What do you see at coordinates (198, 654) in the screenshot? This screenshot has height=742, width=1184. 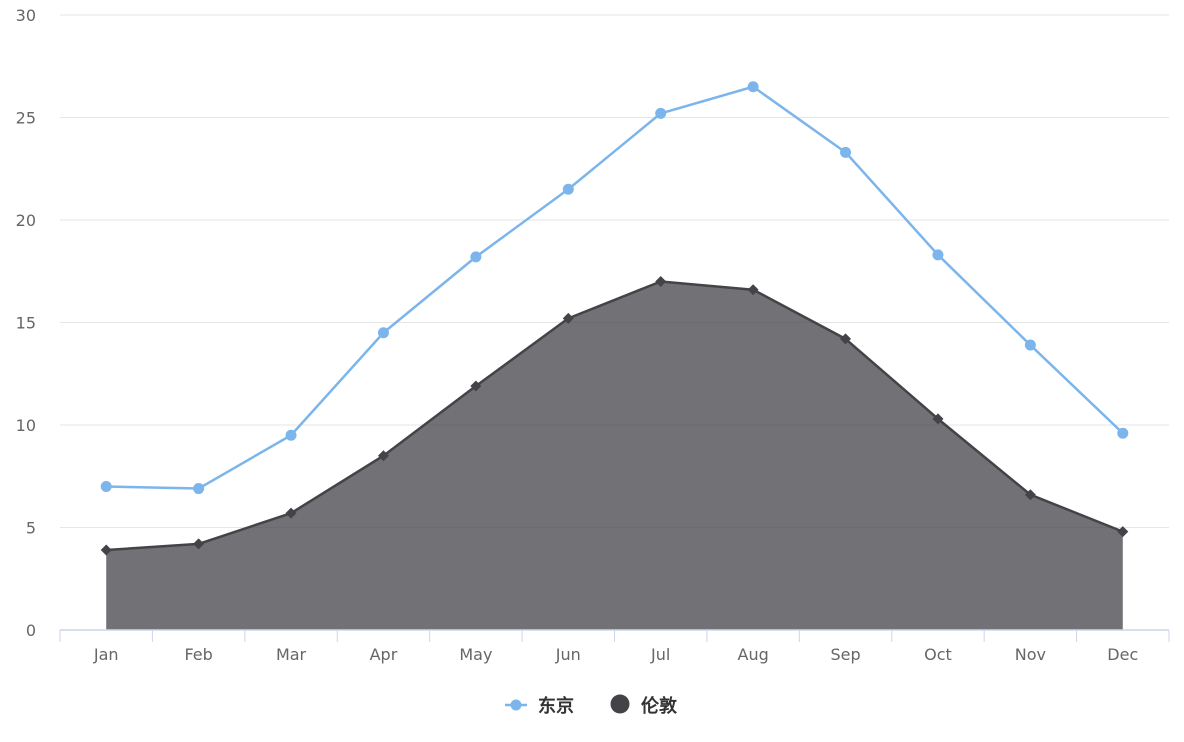 I see `x-tick-label: Feb` at bounding box center [198, 654].